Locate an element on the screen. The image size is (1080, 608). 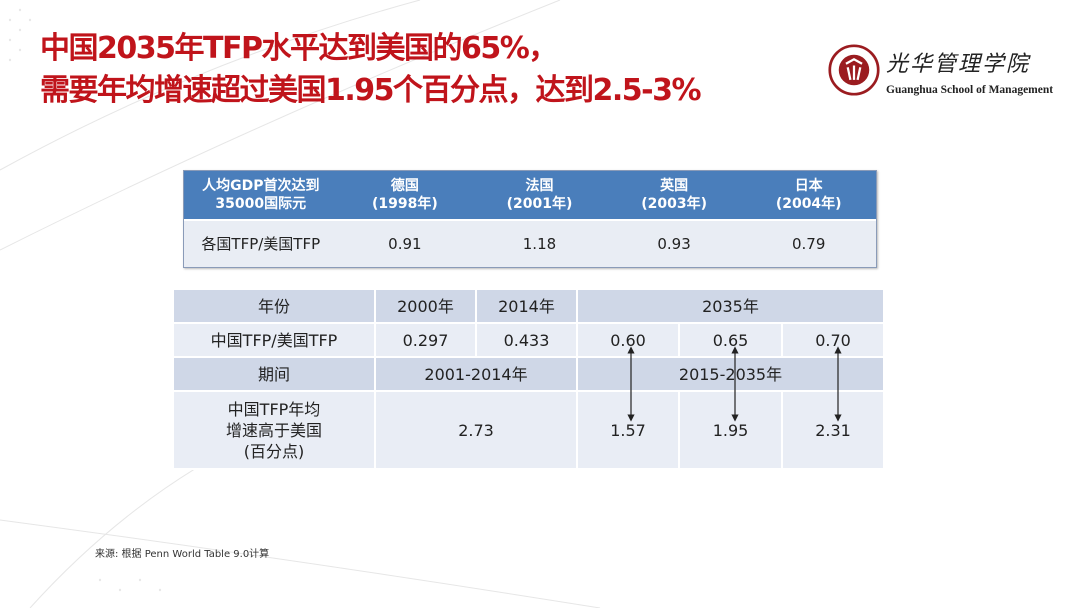
year-row-label: 年份 is located at coordinates (275, 307).